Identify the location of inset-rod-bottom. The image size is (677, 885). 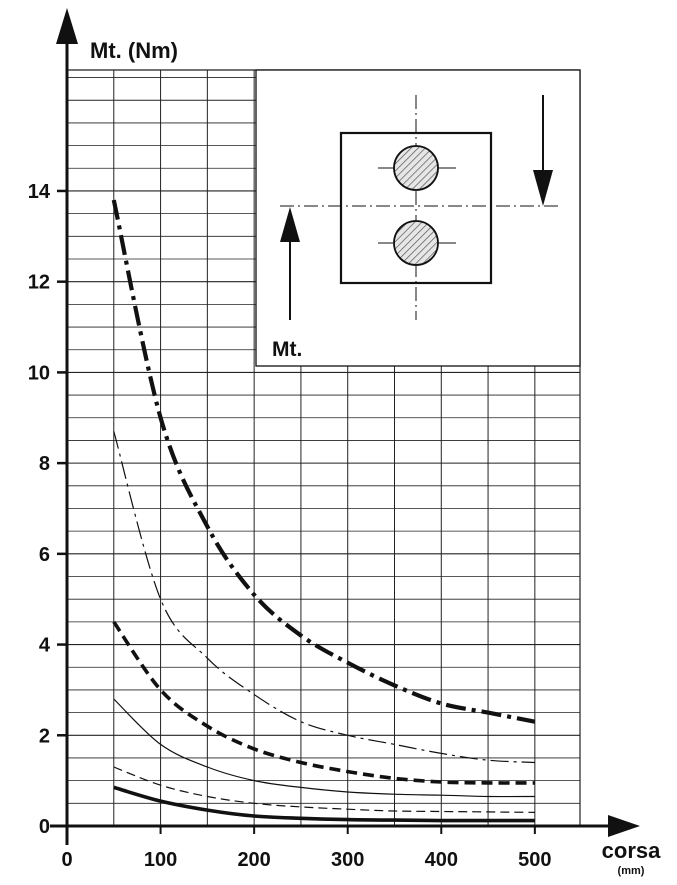
(416, 243).